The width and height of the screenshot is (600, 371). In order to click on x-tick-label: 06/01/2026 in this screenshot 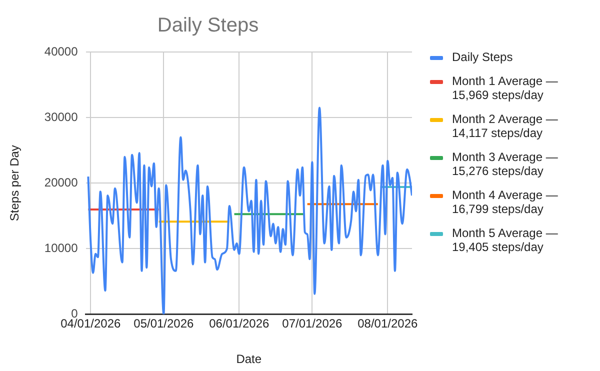, I will do `click(239, 323)`.